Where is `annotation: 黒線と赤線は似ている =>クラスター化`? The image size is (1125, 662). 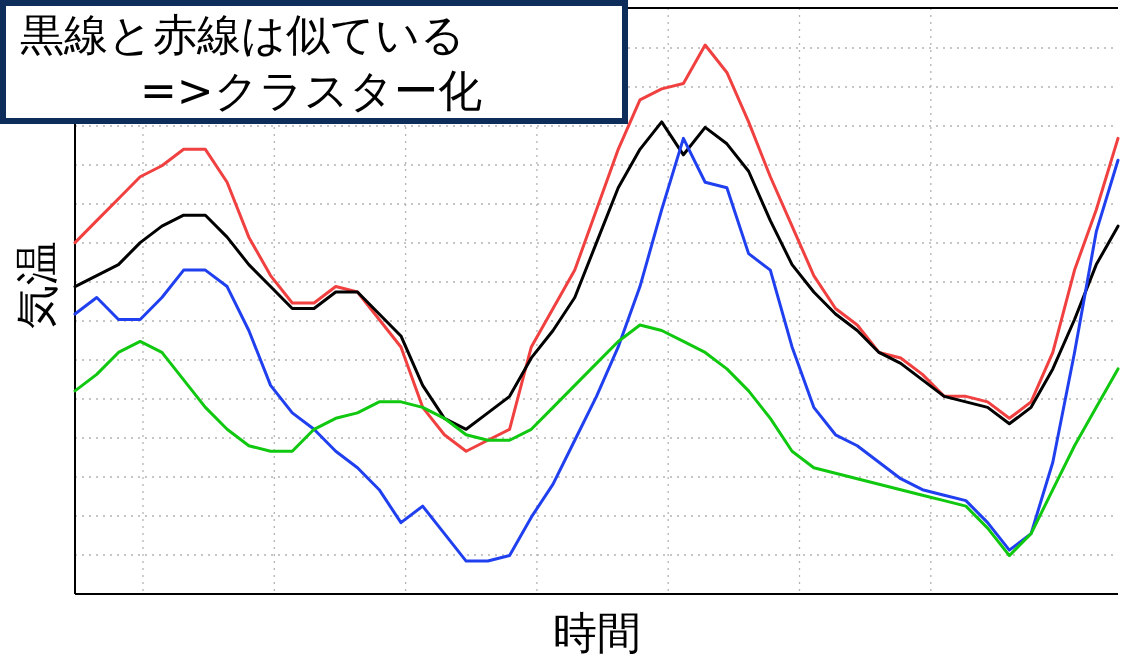
annotation: 黒線と赤線は似ている =>クラスター化 is located at coordinates (251, 62).